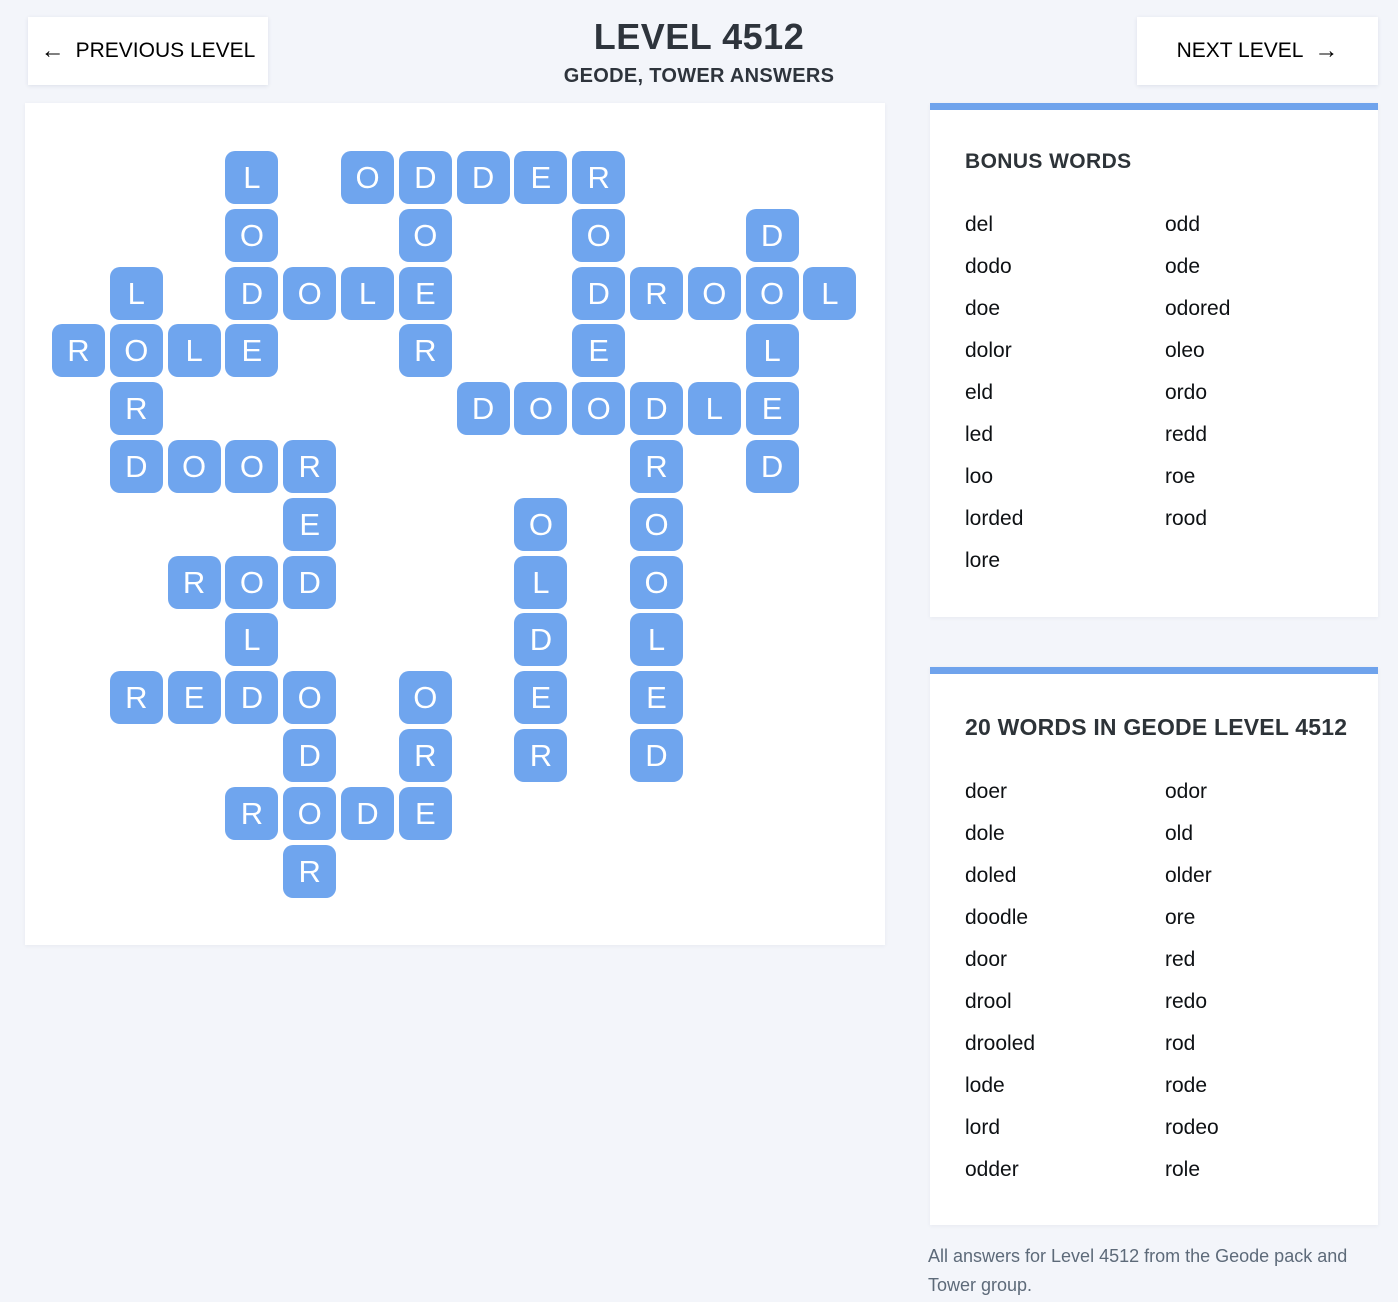 This screenshot has height=1302, width=1398. I want to click on header: LEVEL 4512 GEODE, TOWER ANSWERS, so click(699, 52).